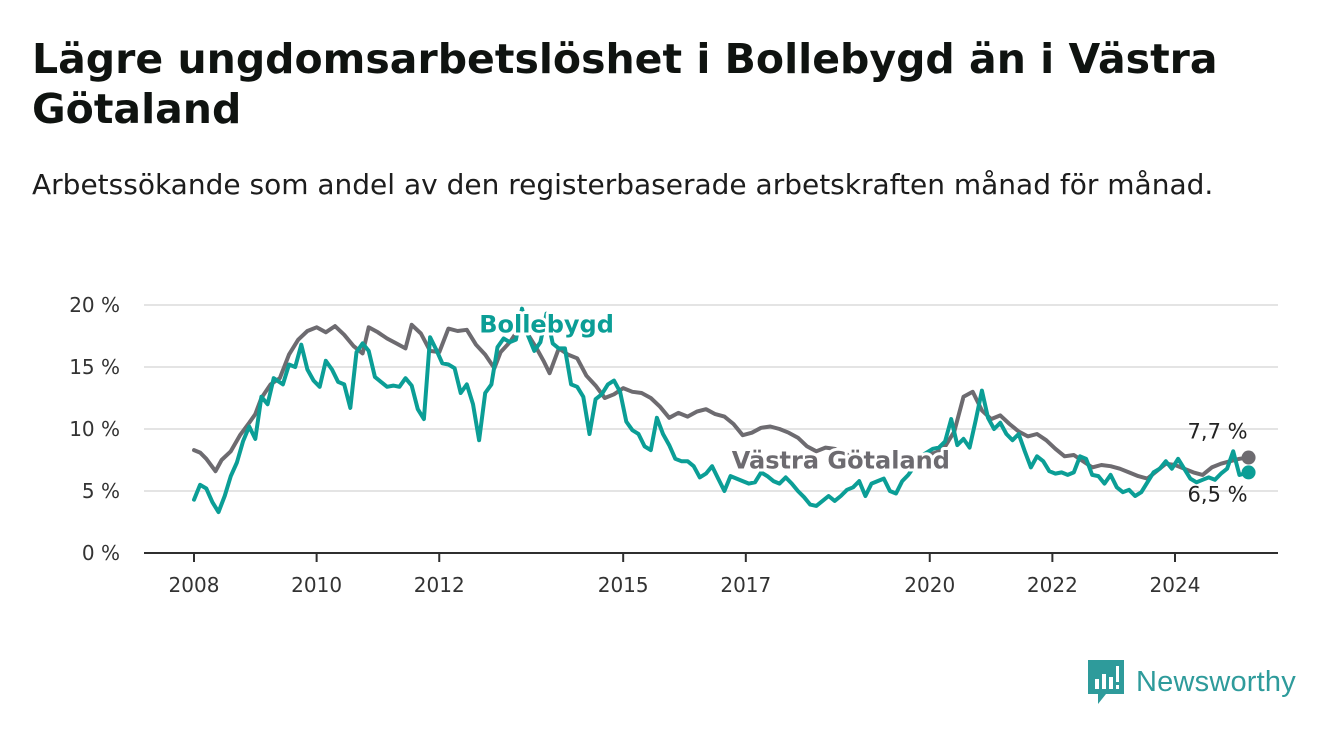  Describe the element at coordinates (194, 585) in the screenshot. I see `x-tick-label: 2008` at that location.